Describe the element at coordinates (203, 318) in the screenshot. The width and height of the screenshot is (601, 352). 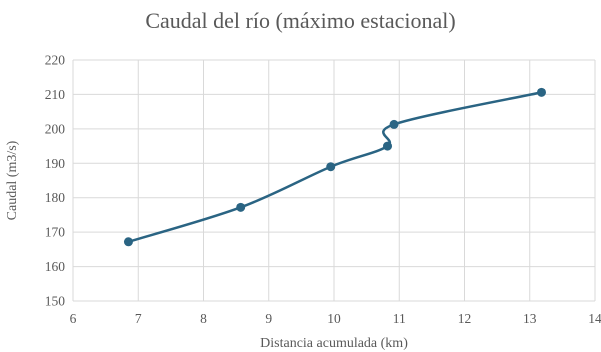
I see `x-tick-label: 8` at that location.